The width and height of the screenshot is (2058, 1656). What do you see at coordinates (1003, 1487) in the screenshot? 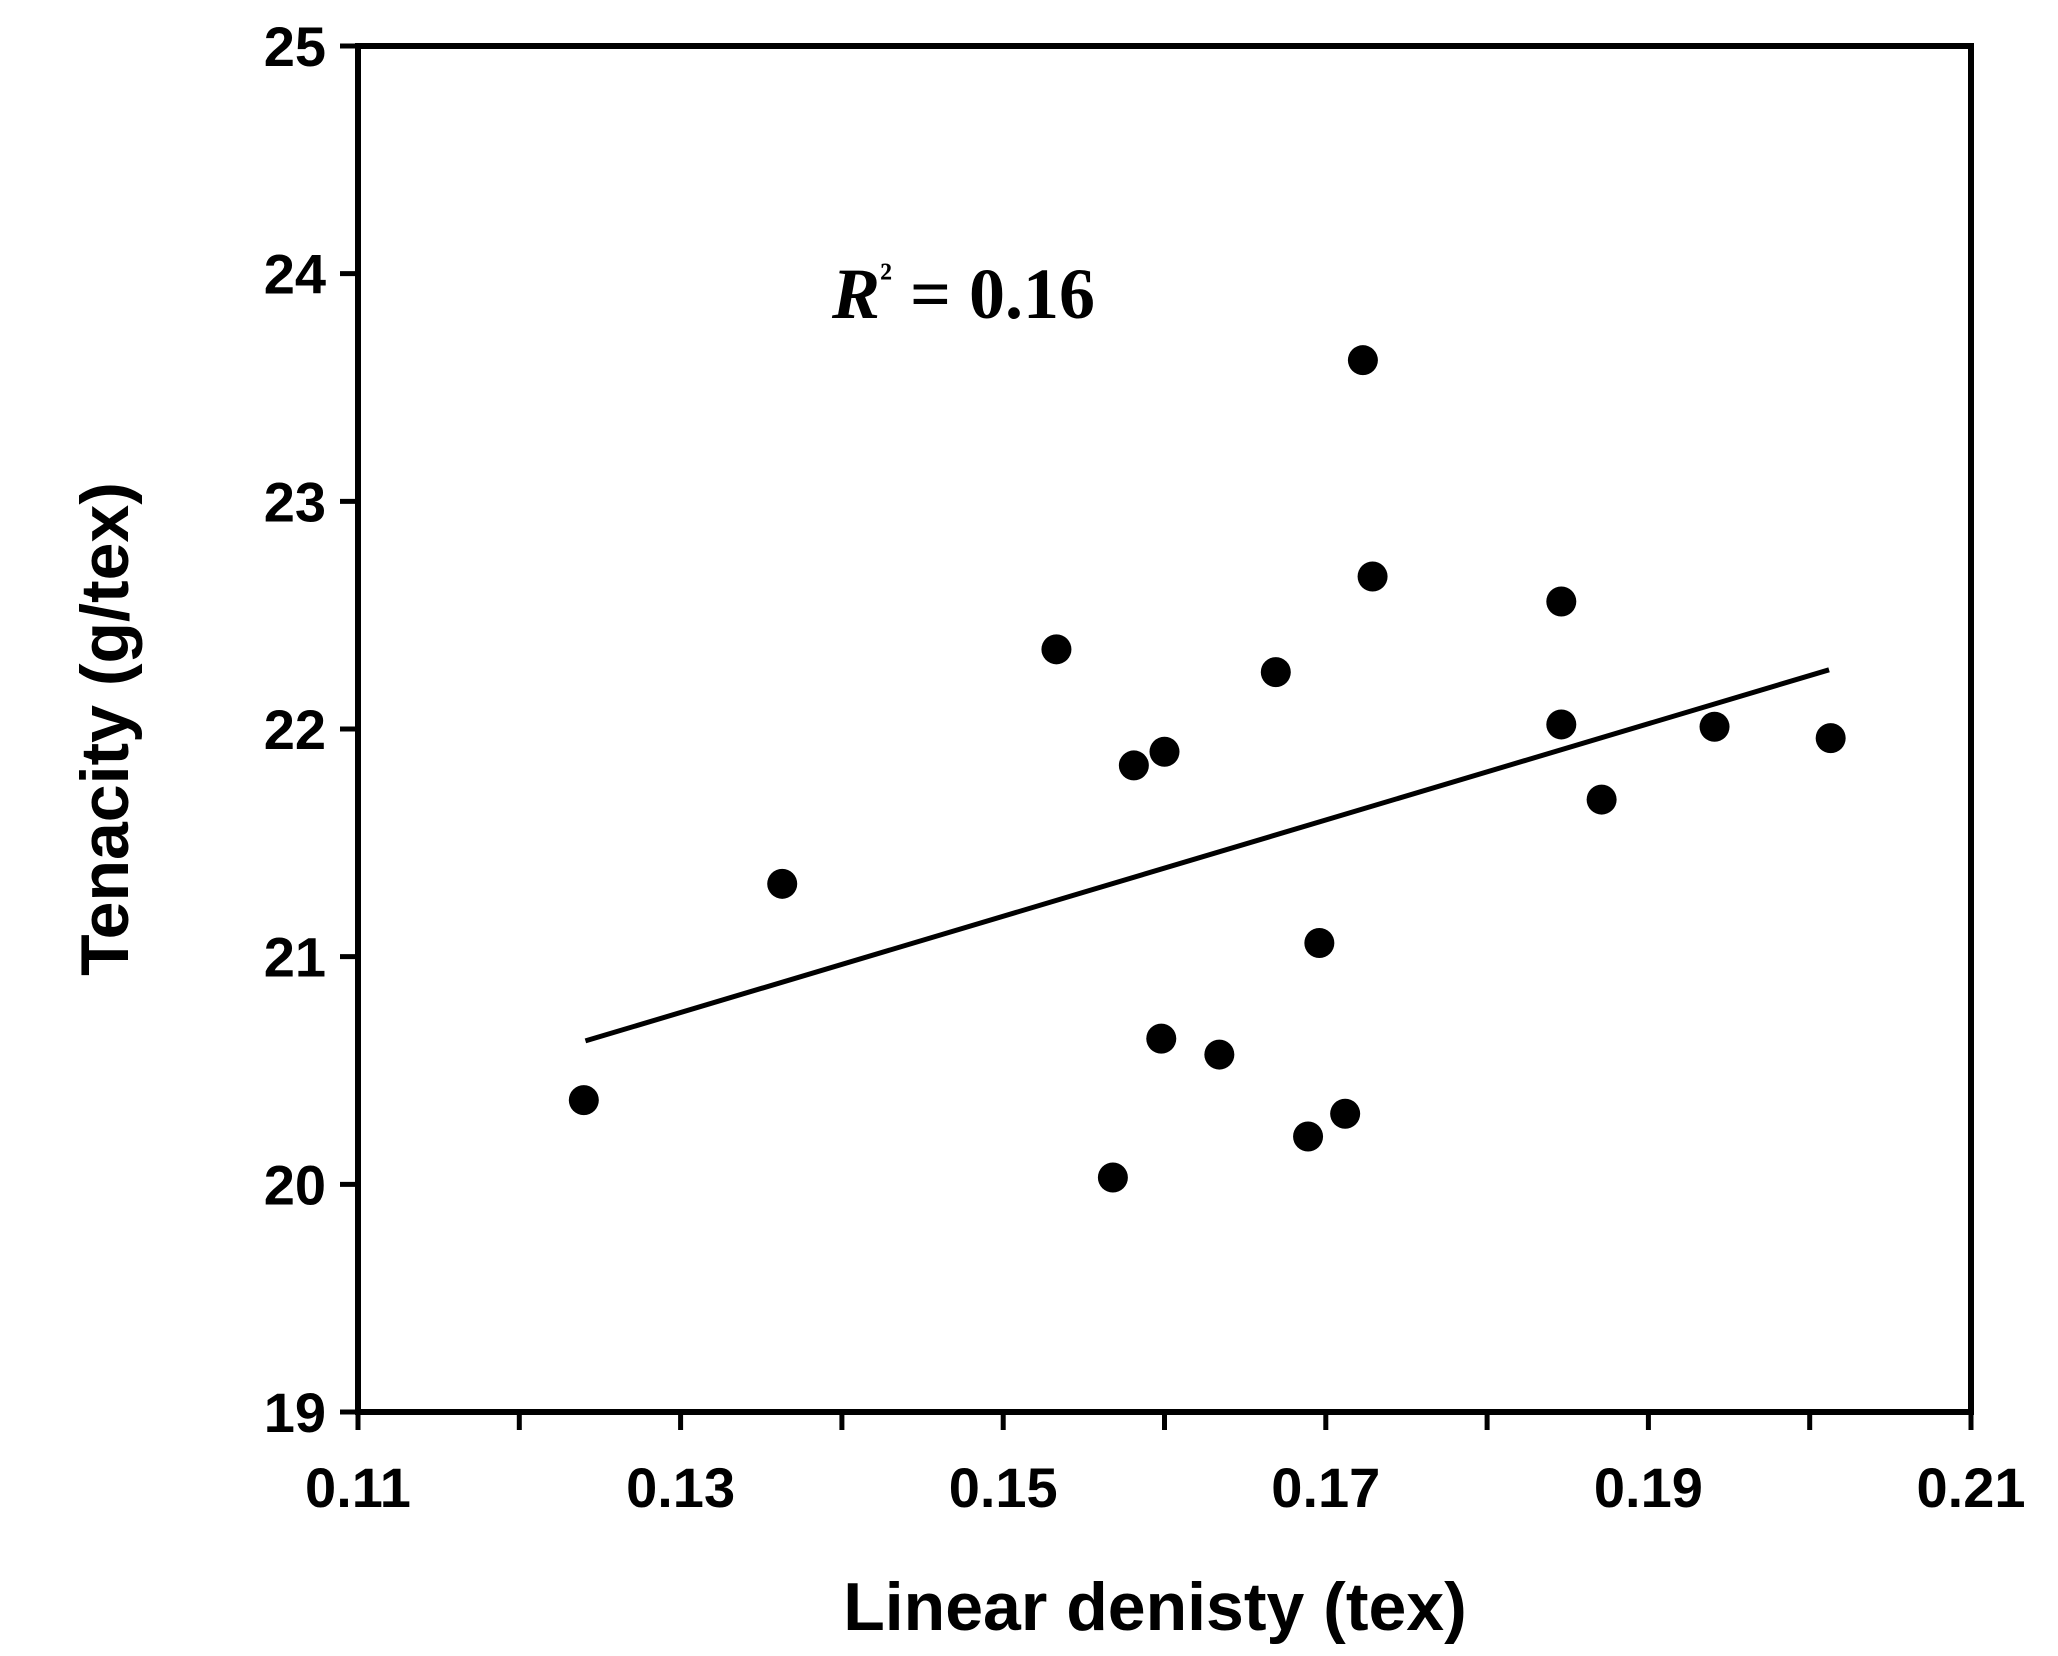
I see `x-tick-label: 0.15` at bounding box center [1003, 1487].